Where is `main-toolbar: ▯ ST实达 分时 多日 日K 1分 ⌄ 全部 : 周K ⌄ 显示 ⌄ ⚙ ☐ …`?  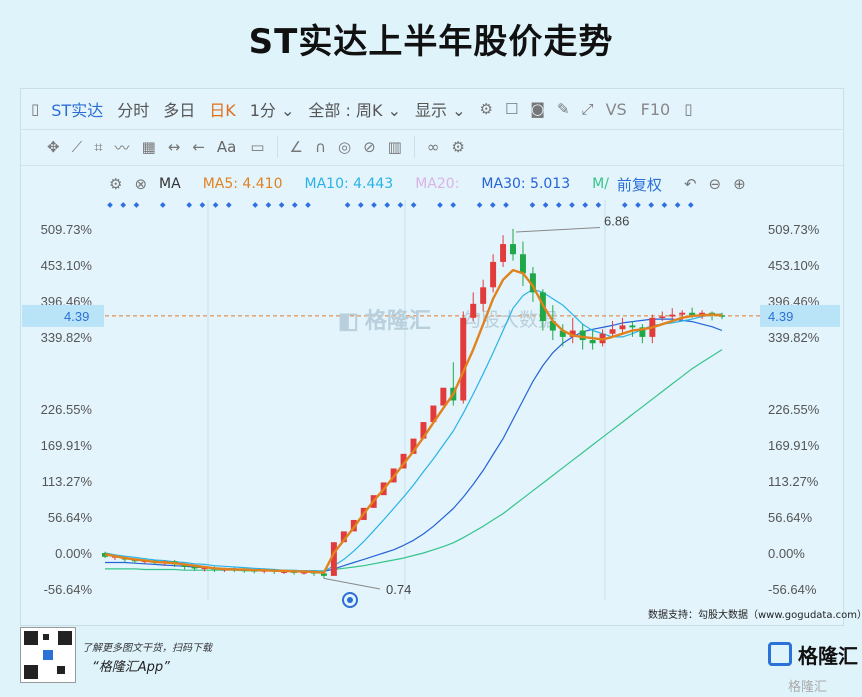
main-toolbar: ▯ ST实达 分时 多日 日K 1分 ⌄ 全部 : 周K ⌄ 显示 ⌄ ⚙ ☐ … is located at coordinates (432, 109).